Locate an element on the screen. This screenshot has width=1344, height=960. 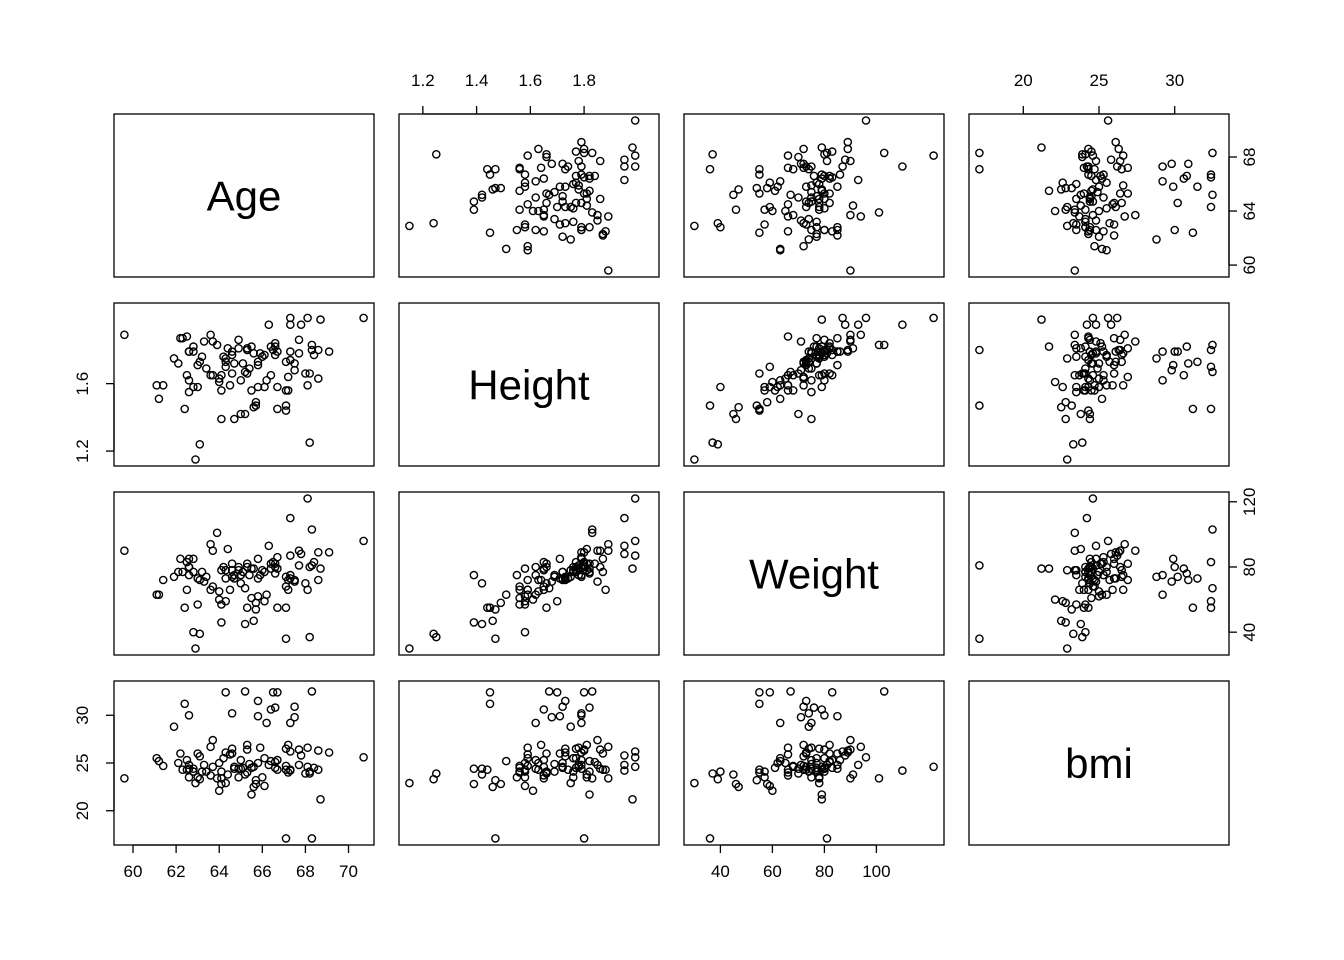
panel-age-vs-weight is located at coordinates (814, 195).